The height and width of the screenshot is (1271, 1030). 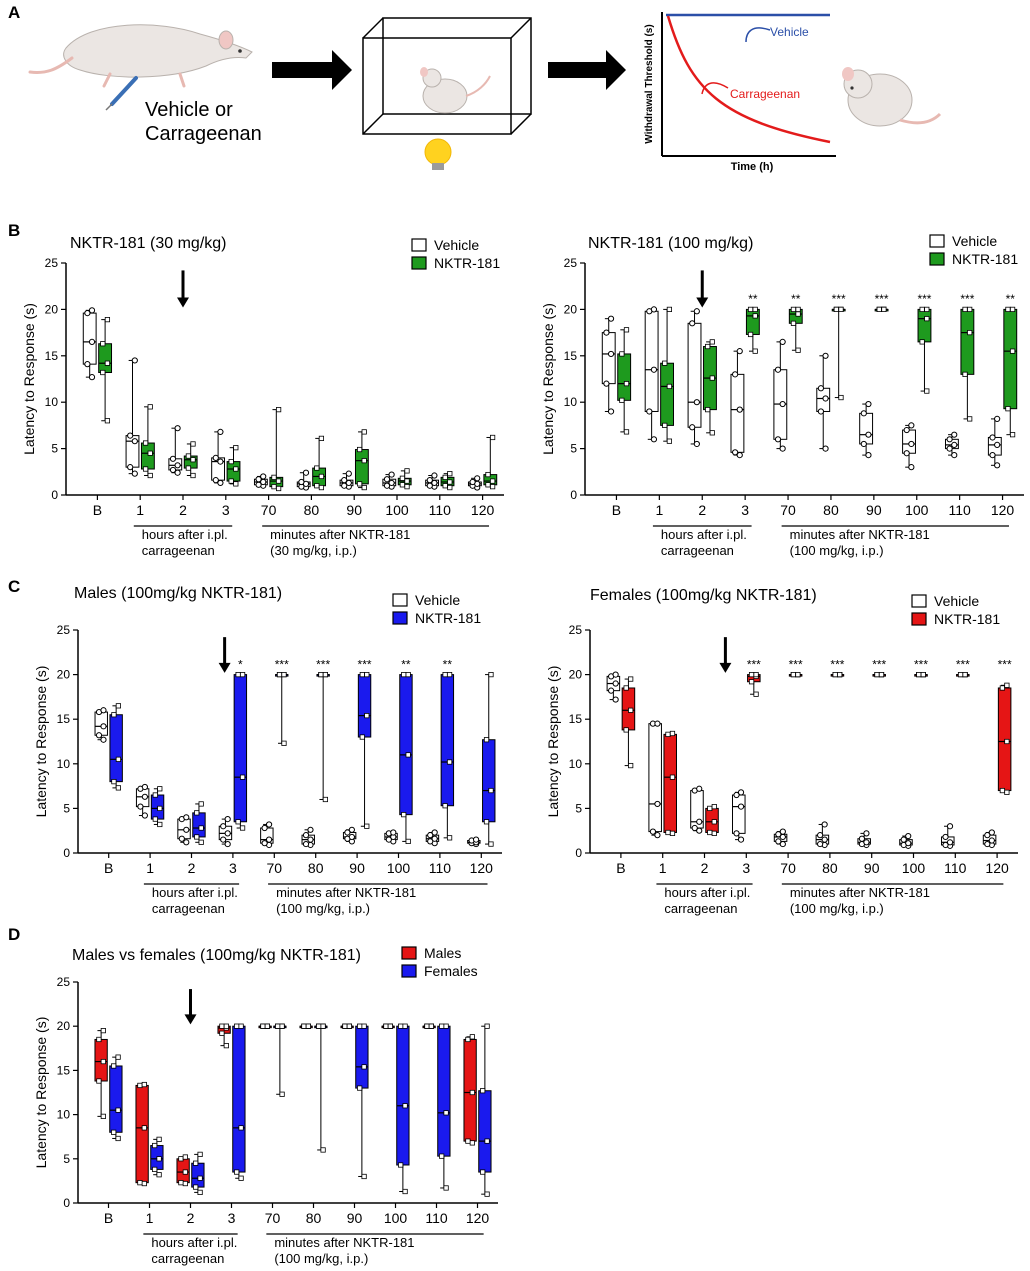 I want to click on x-tick-label: 80, so click(x=312, y=510).